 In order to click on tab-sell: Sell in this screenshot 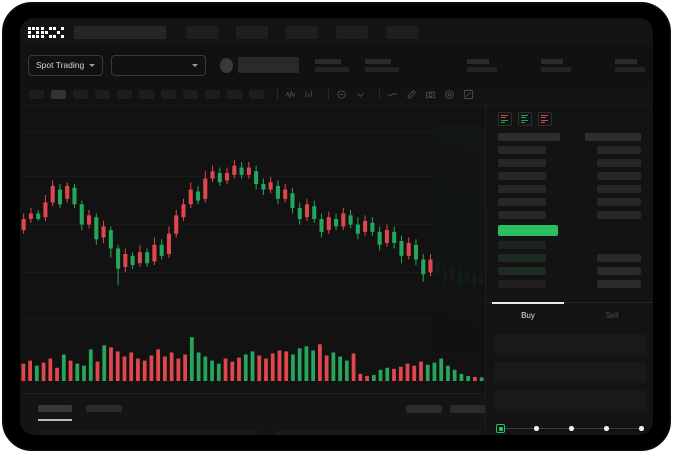, I will do `click(611, 315)`.